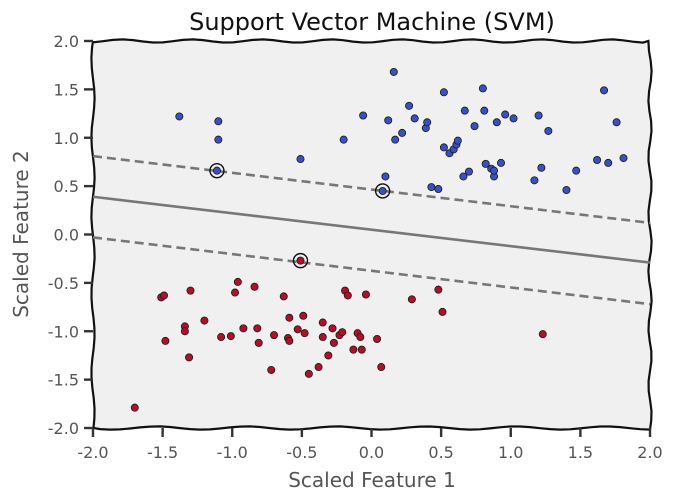 The width and height of the screenshot is (675, 502). What do you see at coordinates (301, 452) in the screenshot?
I see `x-tick-label: -0.5` at bounding box center [301, 452].